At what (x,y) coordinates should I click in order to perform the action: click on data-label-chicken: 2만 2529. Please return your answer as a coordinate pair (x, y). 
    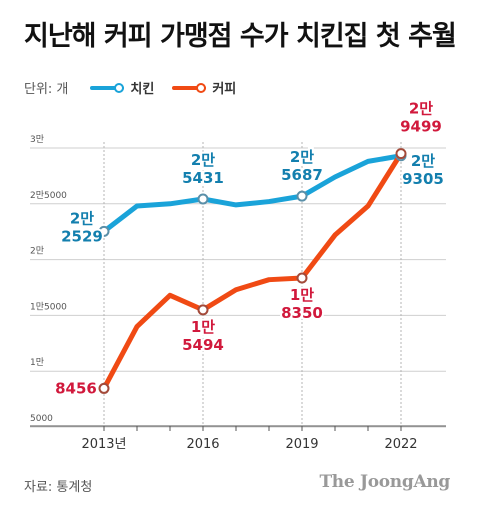
    Looking at the image, I should click on (82, 227).